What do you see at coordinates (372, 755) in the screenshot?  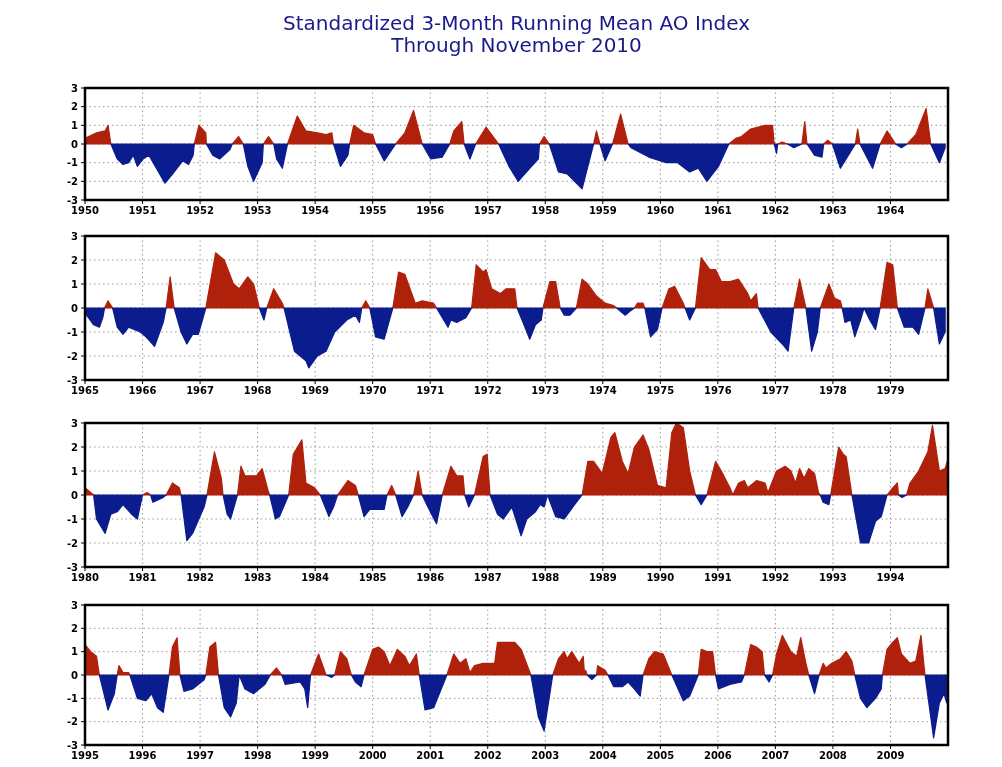 I see `x-tick-label: 2000` at bounding box center [372, 755].